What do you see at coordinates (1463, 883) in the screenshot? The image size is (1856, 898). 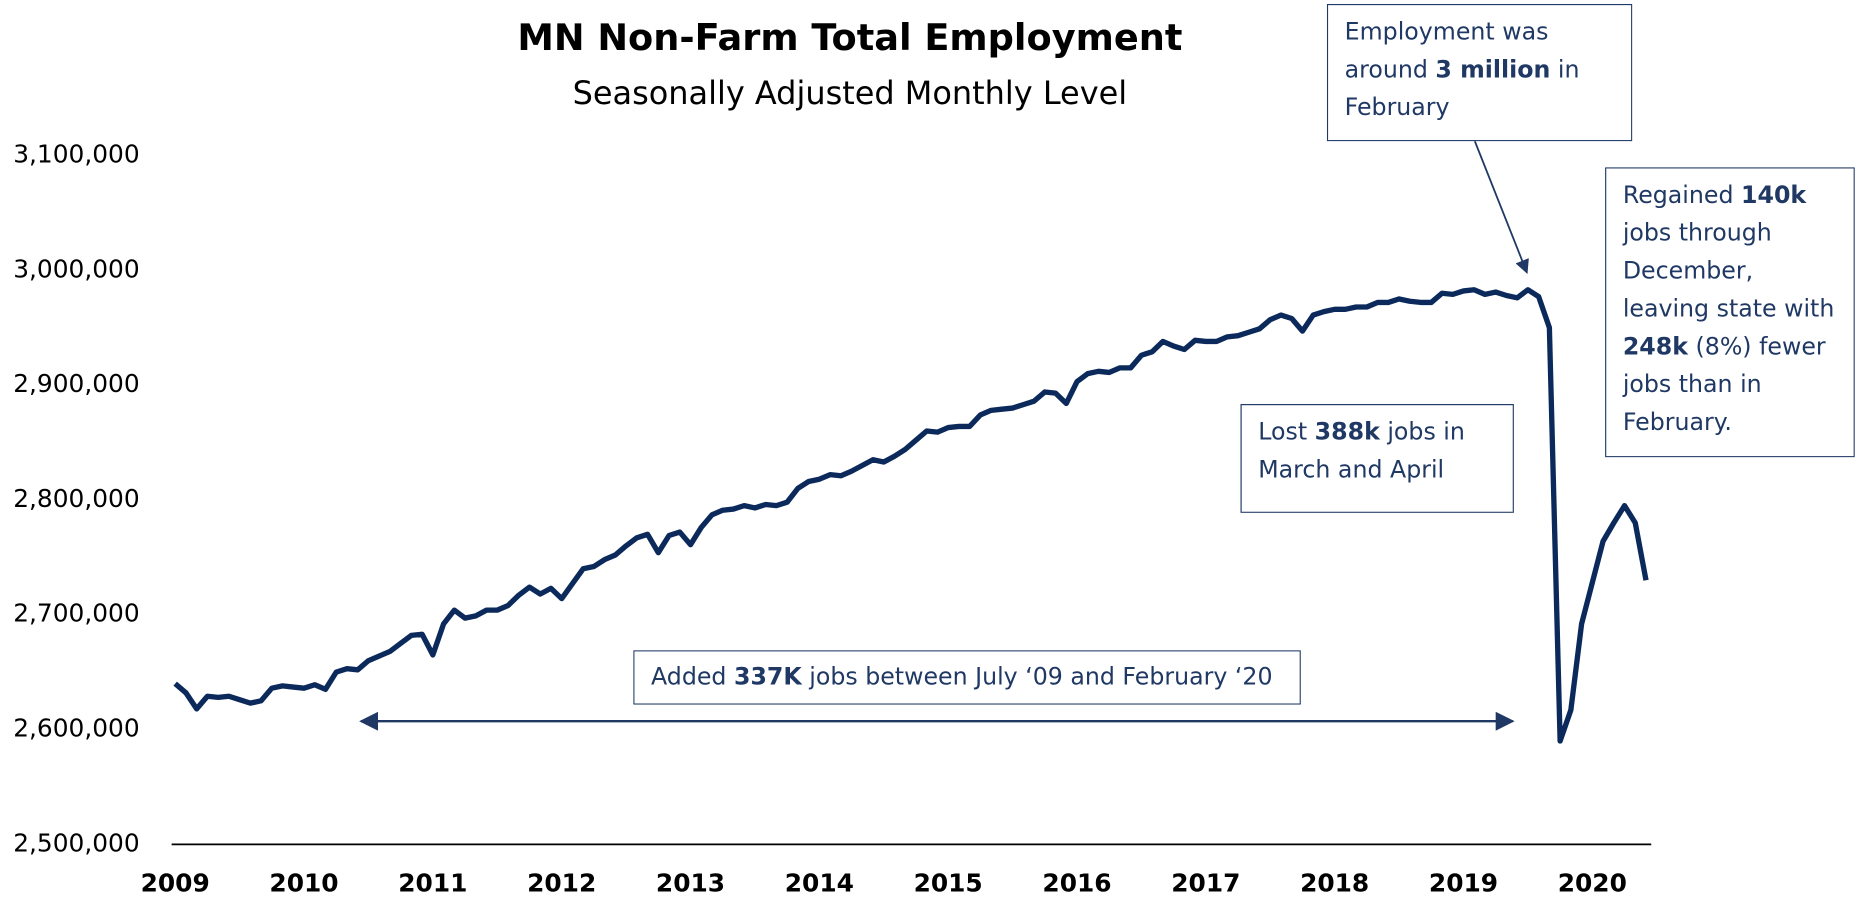 I see `x-tick-label: 2019` at bounding box center [1463, 883].